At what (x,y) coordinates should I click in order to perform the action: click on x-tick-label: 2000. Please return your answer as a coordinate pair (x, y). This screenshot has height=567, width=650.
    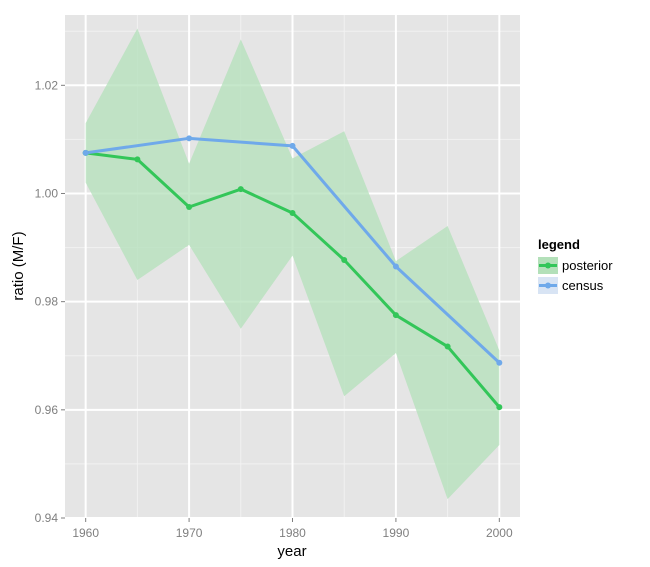
    Looking at the image, I should click on (499, 533).